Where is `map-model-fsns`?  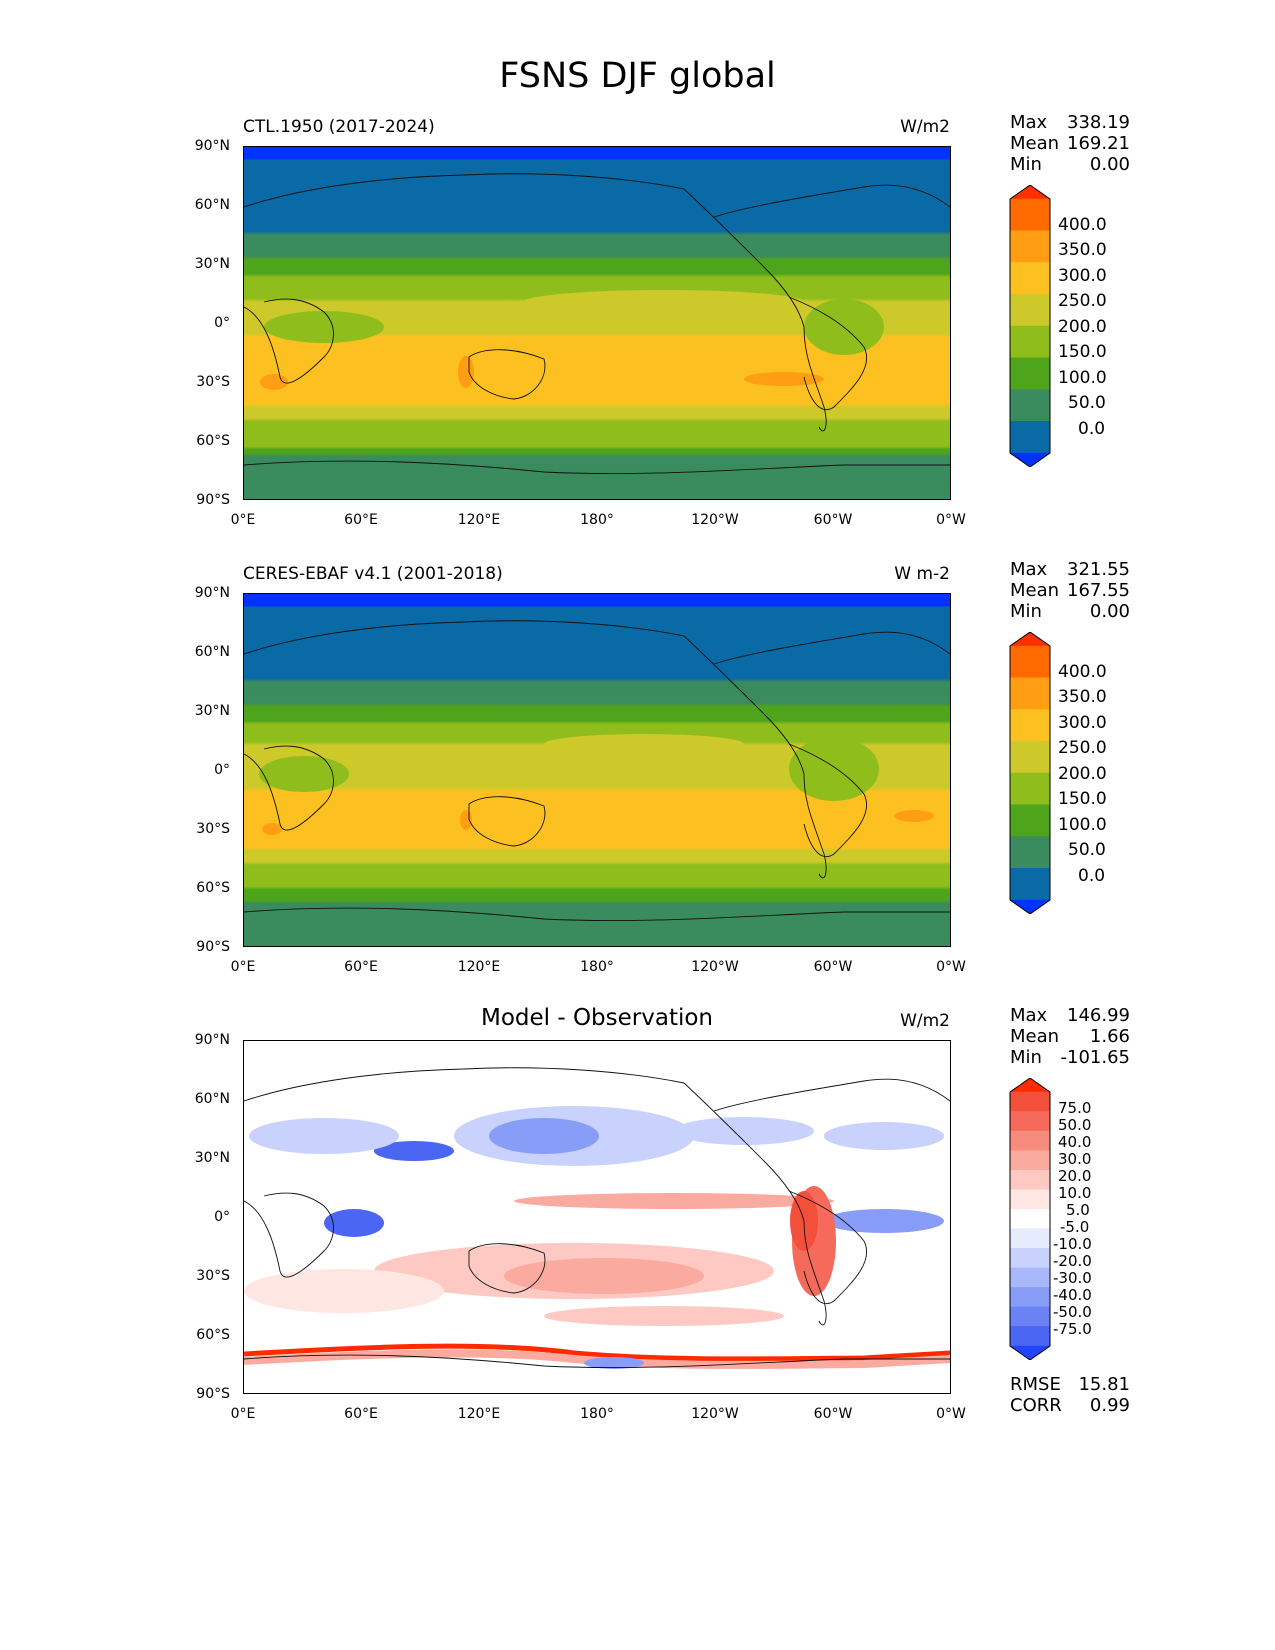 map-model-fsns is located at coordinates (597, 323).